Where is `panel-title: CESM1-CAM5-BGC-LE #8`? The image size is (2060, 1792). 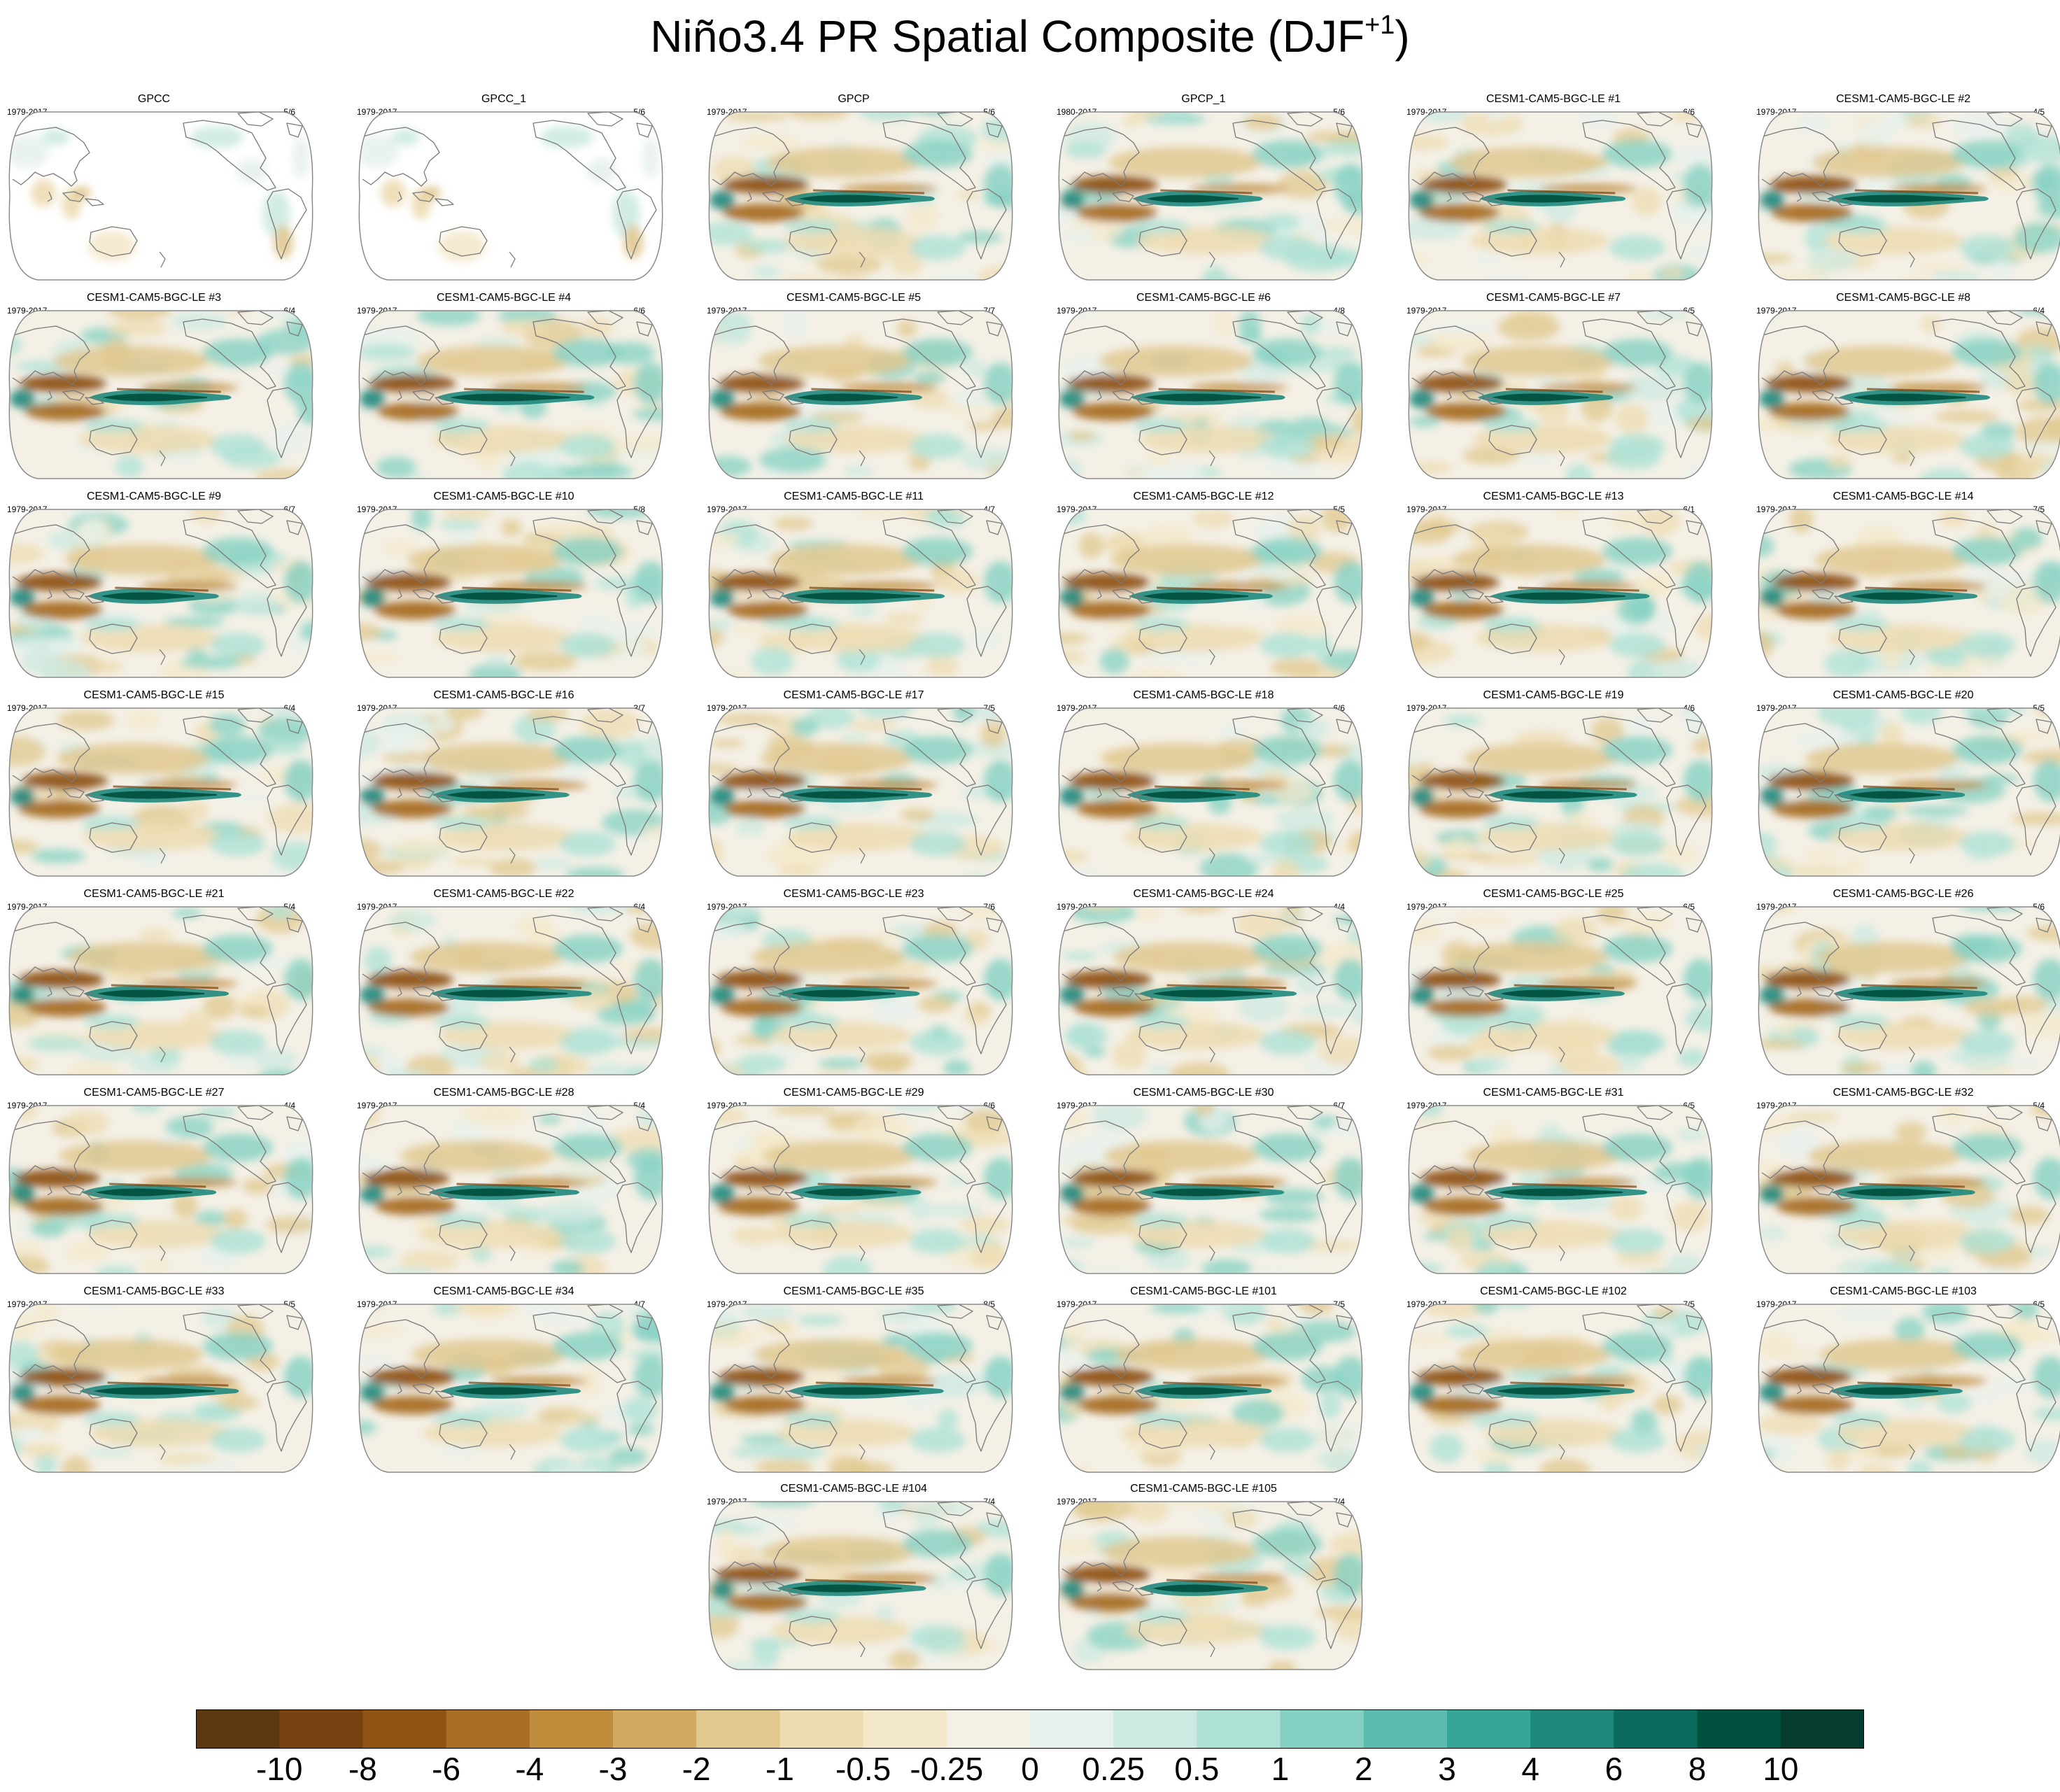 panel-title: CESM1-CAM5-BGC-LE #8 is located at coordinates (1903, 298).